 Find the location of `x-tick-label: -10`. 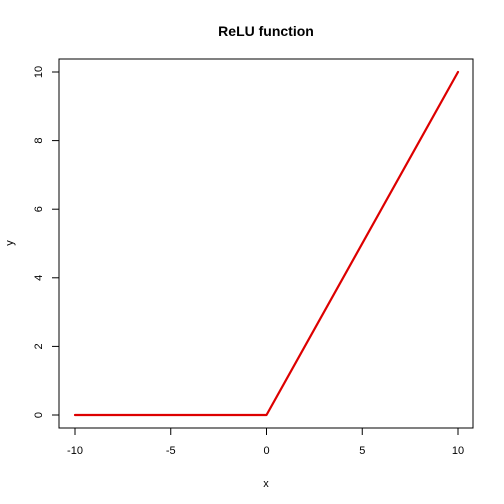

x-tick-label: -10 is located at coordinates (75, 451).